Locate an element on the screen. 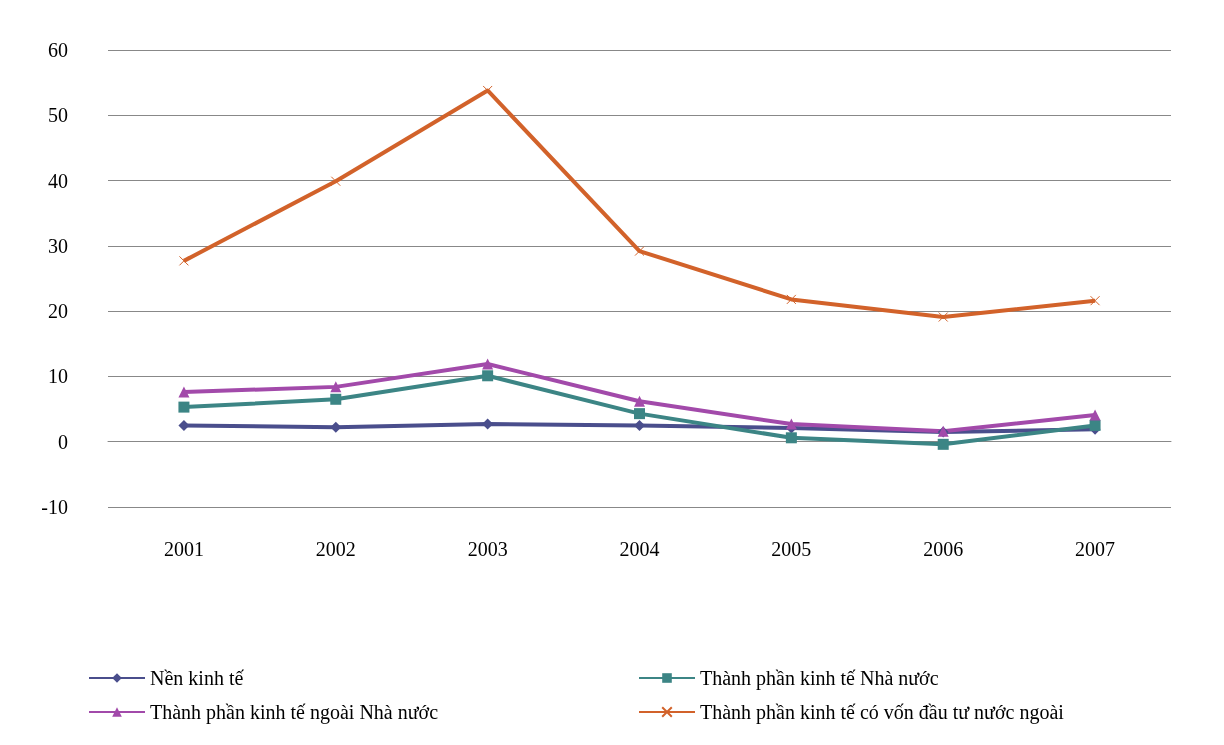 This screenshot has width=1224, height=745. y-tick-label: 40 is located at coordinates (58, 180).